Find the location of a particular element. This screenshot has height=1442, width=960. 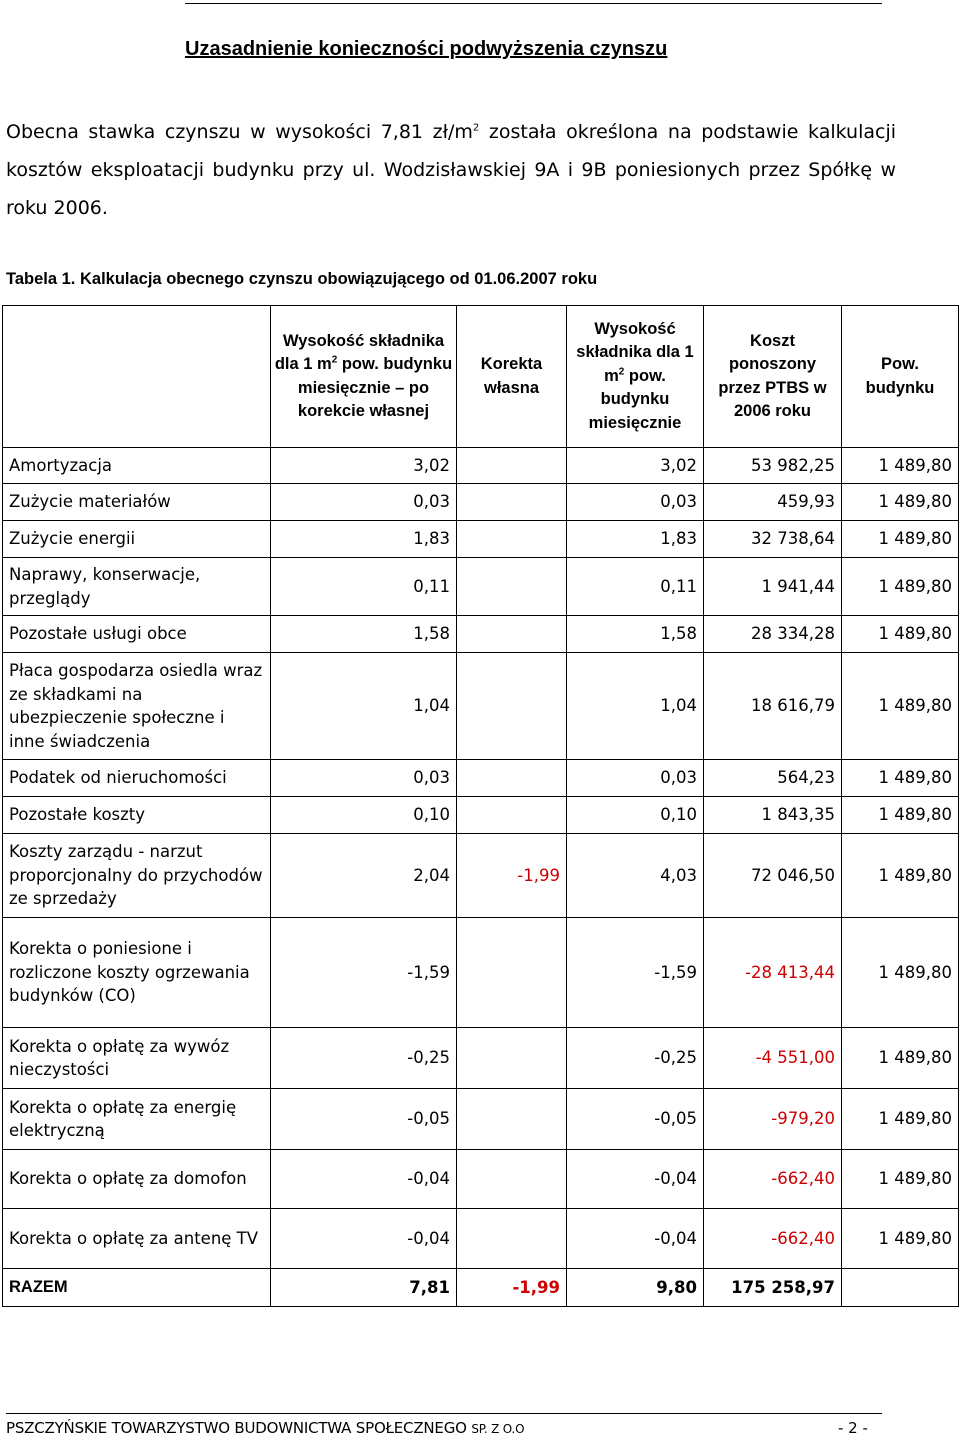

cell-after-correction: 0,10 is located at coordinates (363, 815).